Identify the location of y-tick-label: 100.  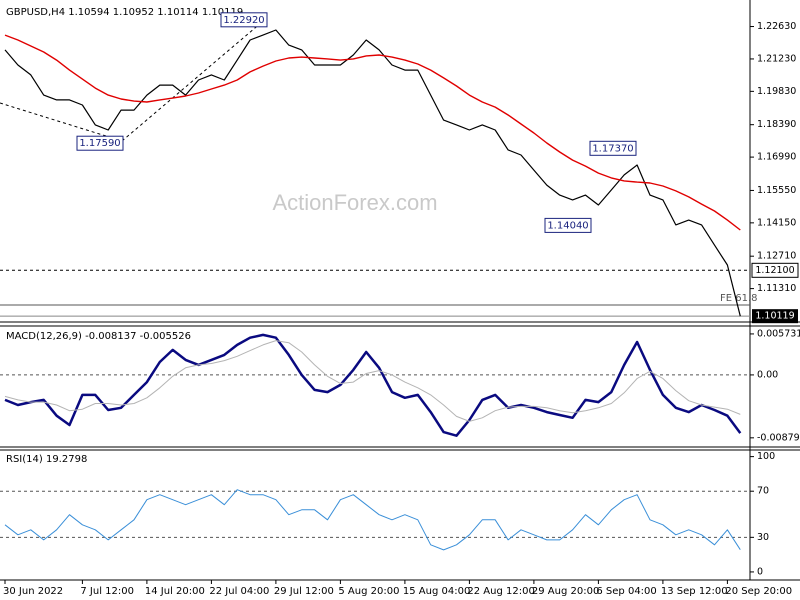
(766, 456).